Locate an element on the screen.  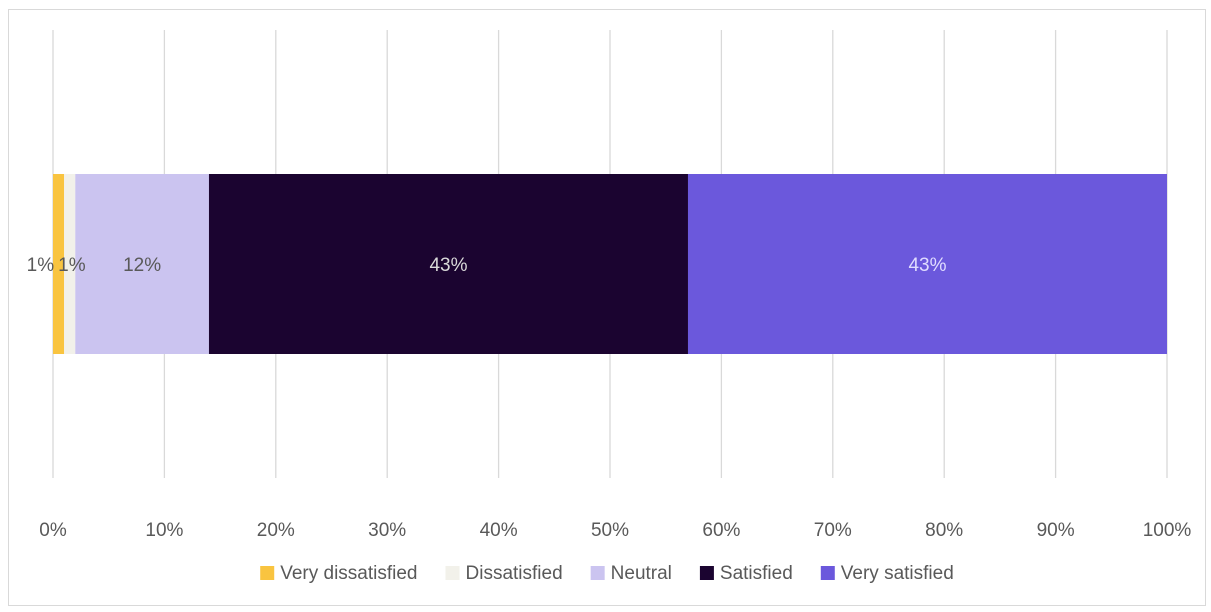
x-axis-tick-labels: 0% 10% 20% 30% 40% 50% 60% 70% 80% 90% 100% is located at coordinates (615, 530).